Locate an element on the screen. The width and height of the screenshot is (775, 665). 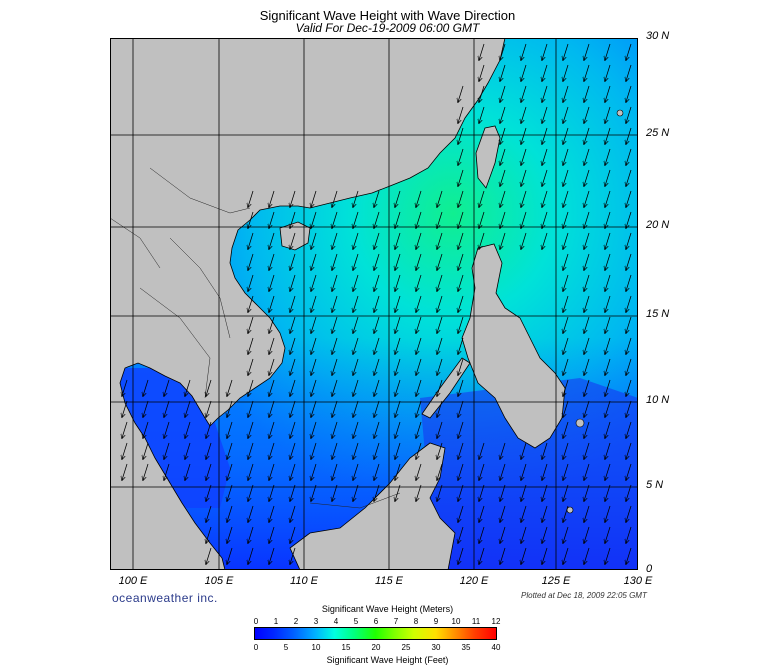
lon-label-105e: 105 E is located at coordinates (219, 581).